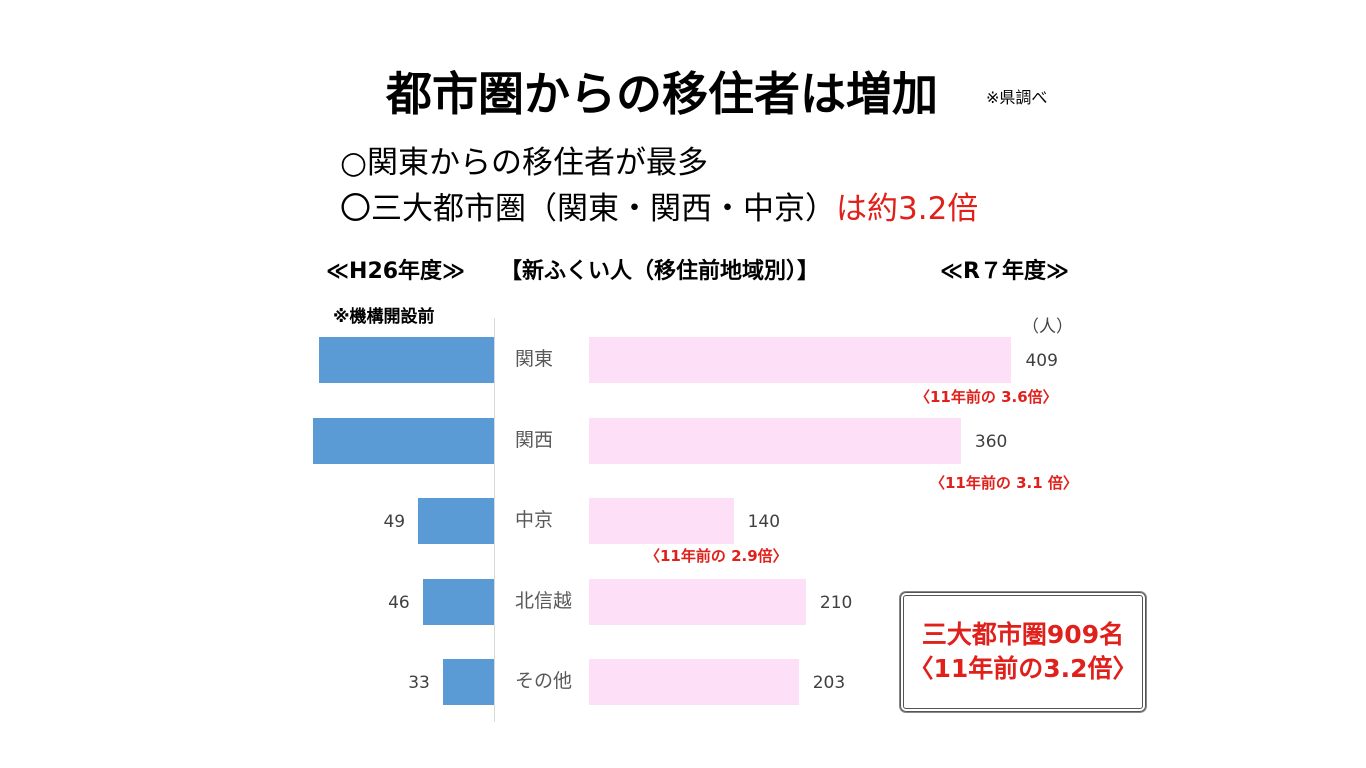 This screenshot has height=768, width=1366. I want to click on summary-line1: 三大都市圏909名, so click(1023, 634).